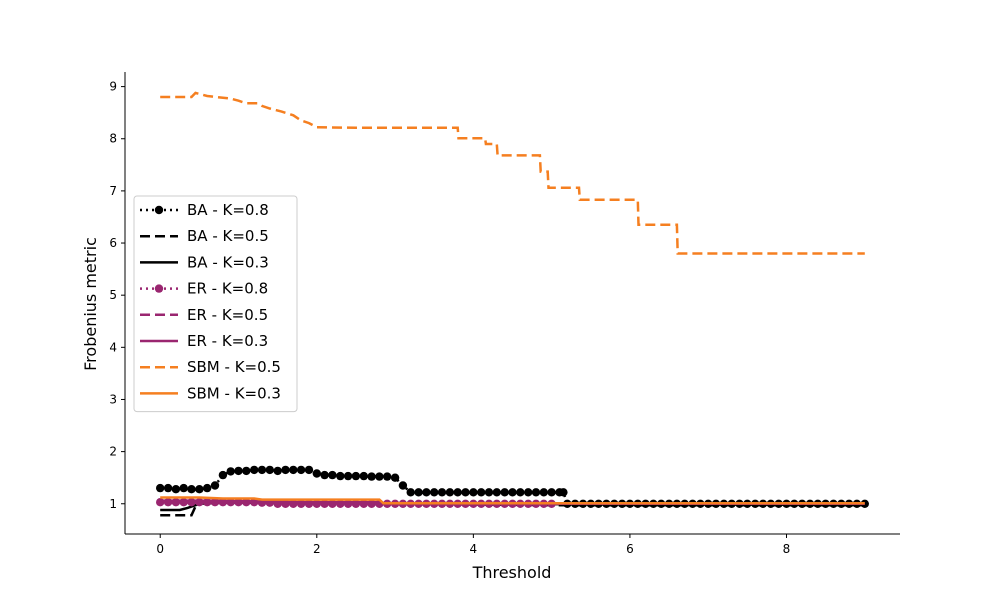 This screenshot has width=1000, height=600. What do you see at coordinates (227, 315) in the screenshot?
I see `legend-label-4: ER - K=0.5` at bounding box center [227, 315].